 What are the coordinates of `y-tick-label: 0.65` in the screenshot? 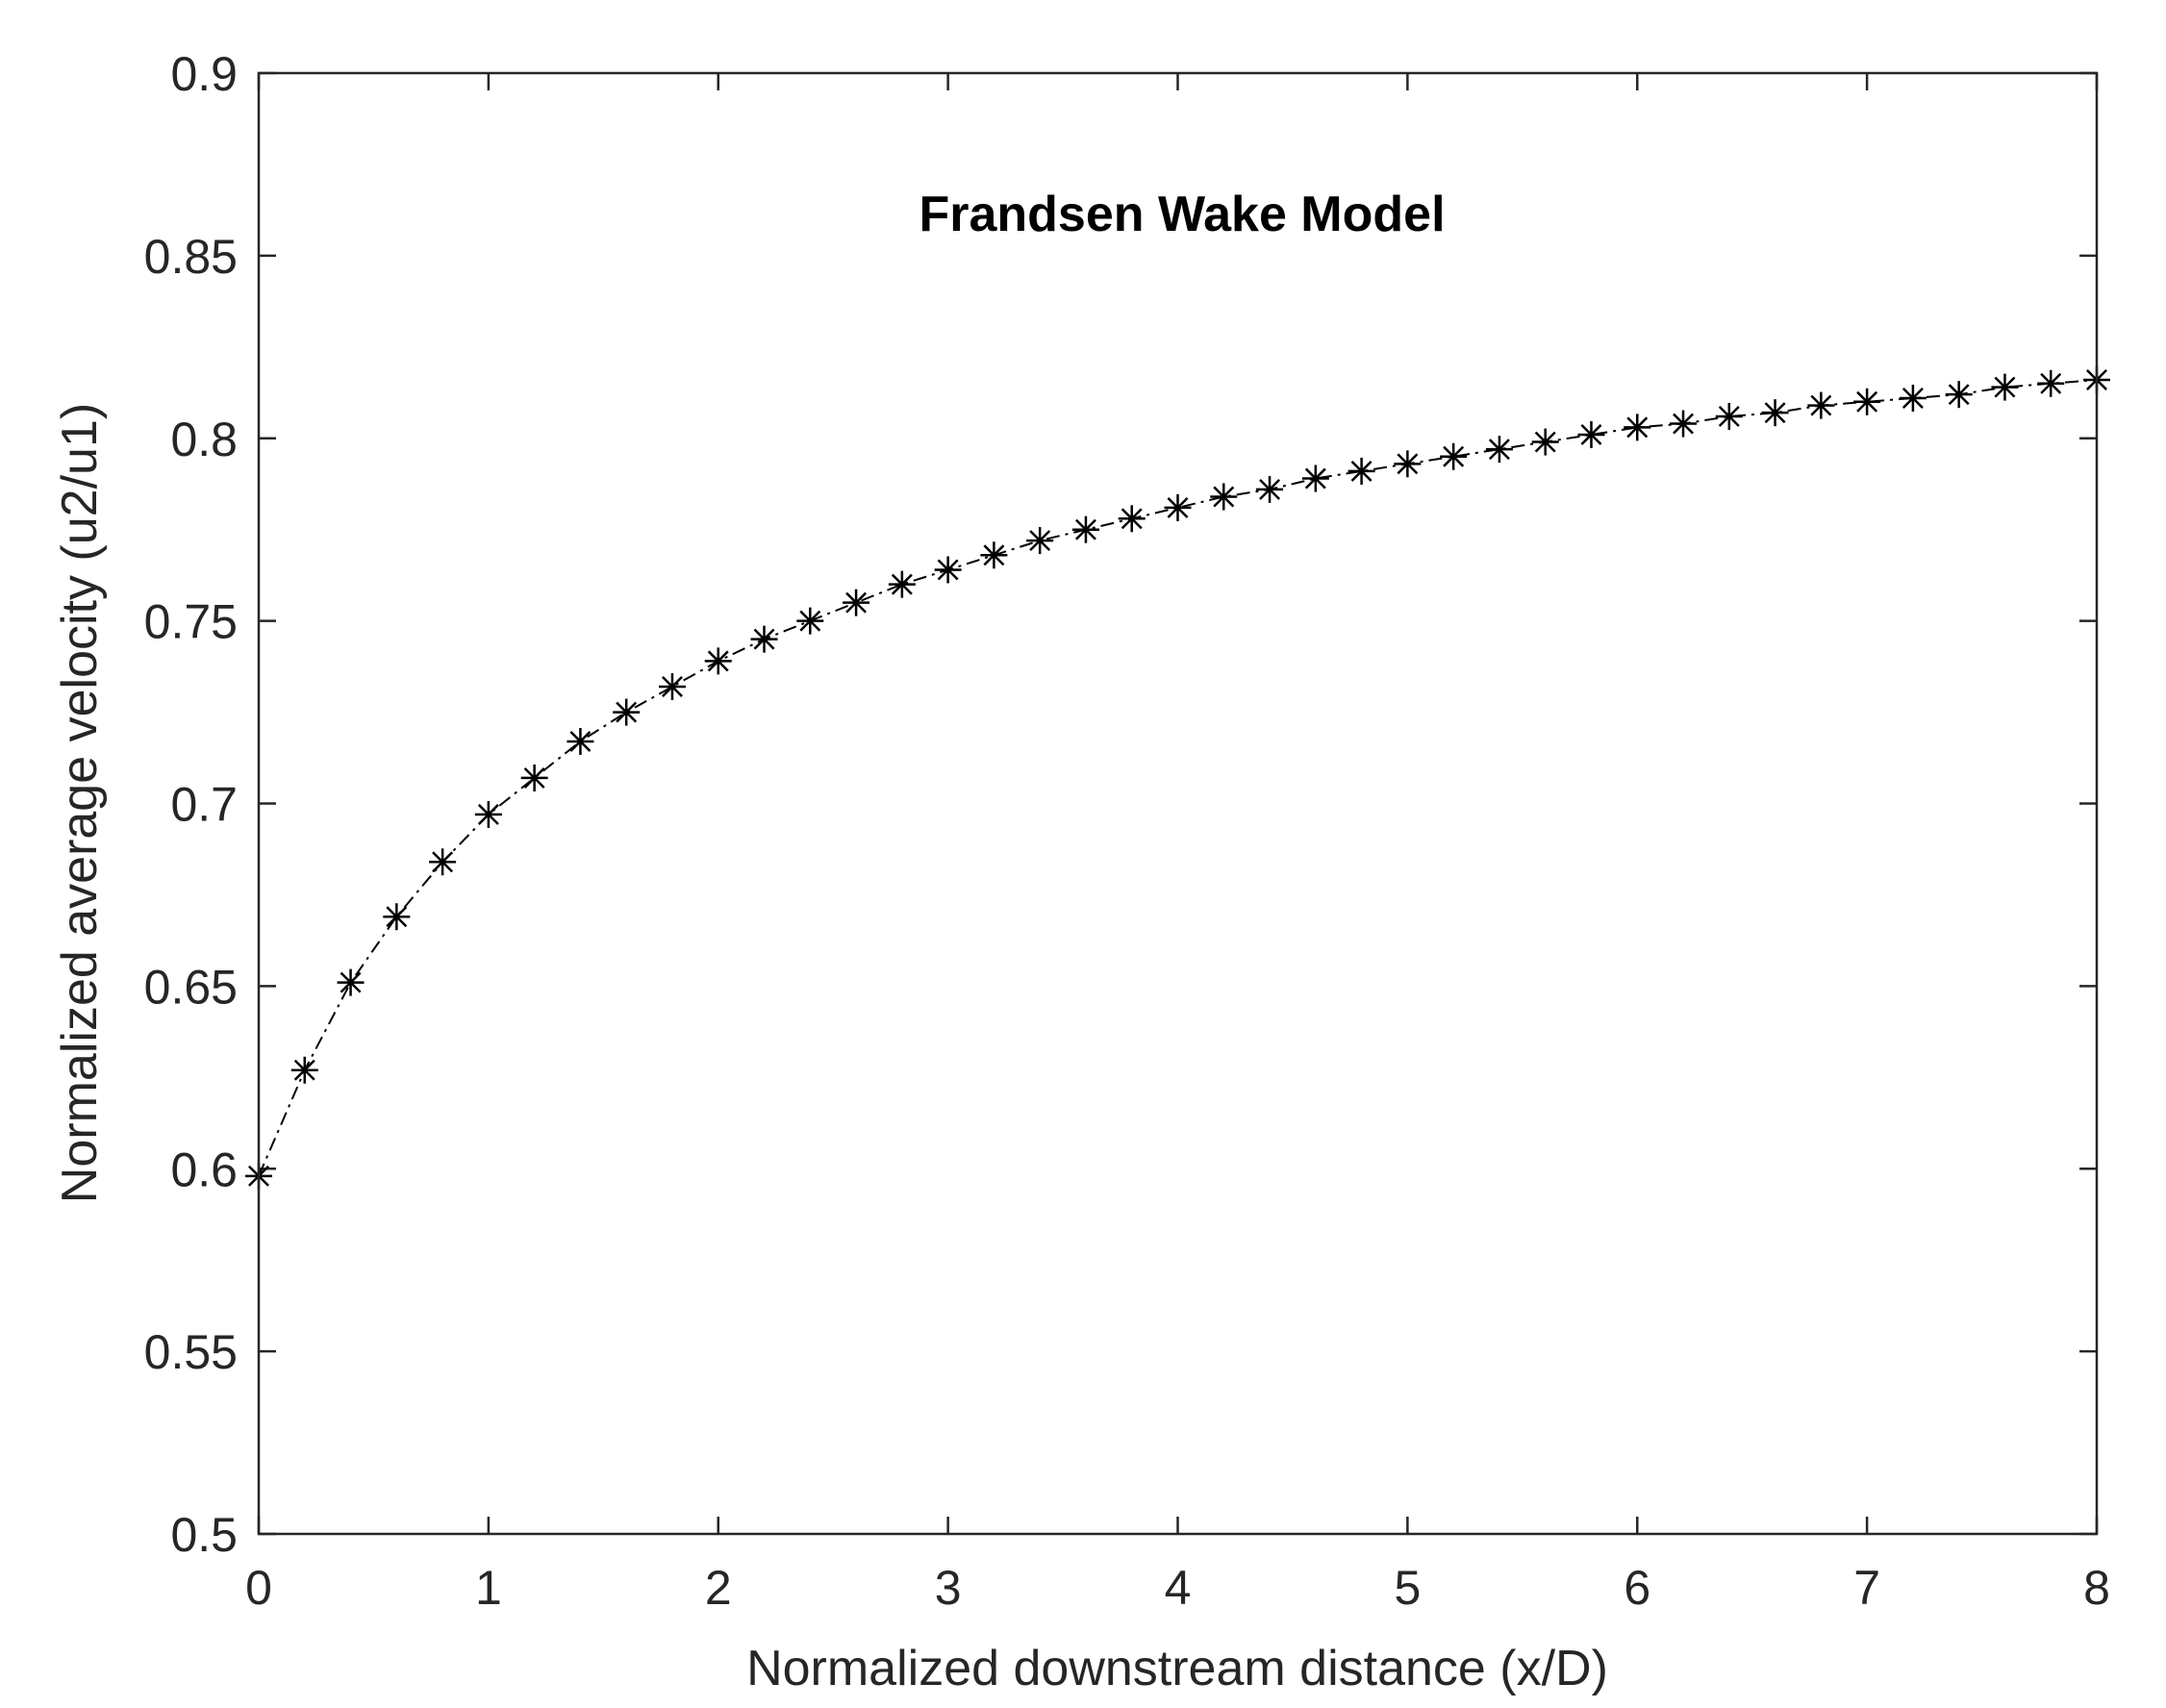 It's located at (191, 987).